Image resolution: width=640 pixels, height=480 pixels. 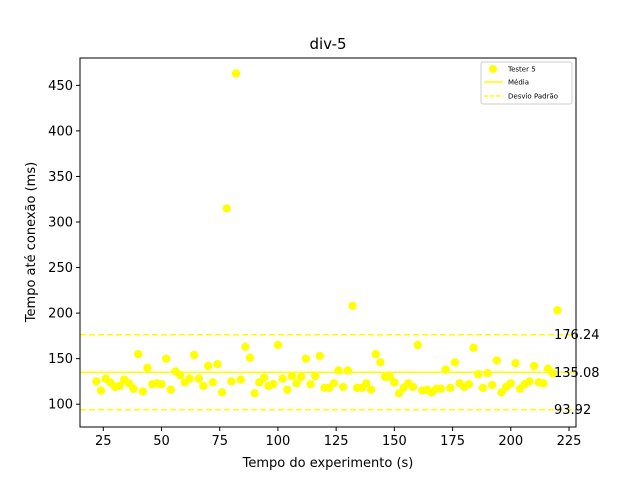 What do you see at coordinates (328, 463) in the screenshot?
I see `x-axis-label: Tempo do experimento (s)` at bounding box center [328, 463].